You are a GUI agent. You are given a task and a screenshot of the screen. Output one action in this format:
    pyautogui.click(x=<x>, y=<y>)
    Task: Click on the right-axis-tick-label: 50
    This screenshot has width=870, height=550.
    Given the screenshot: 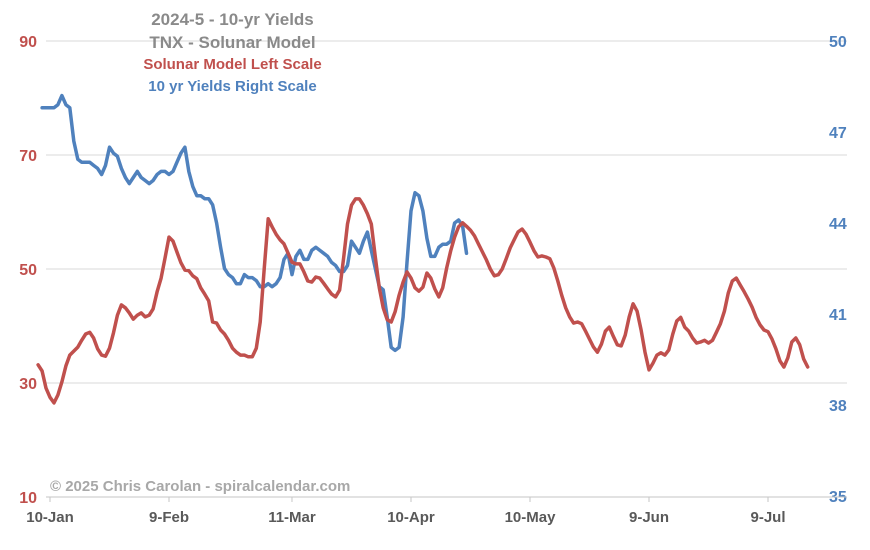 What is the action you would take?
    pyautogui.click(x=838, y=42)
    